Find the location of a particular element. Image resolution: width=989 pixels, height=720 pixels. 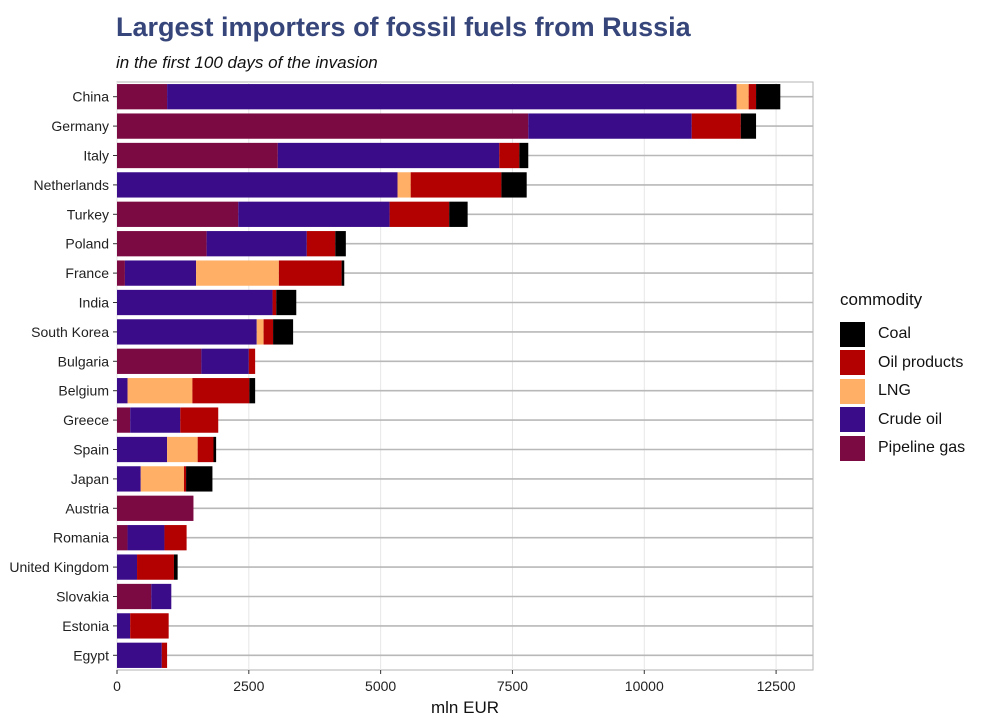

legend-item: Pipeline gas is located at coordinates (902, 448).